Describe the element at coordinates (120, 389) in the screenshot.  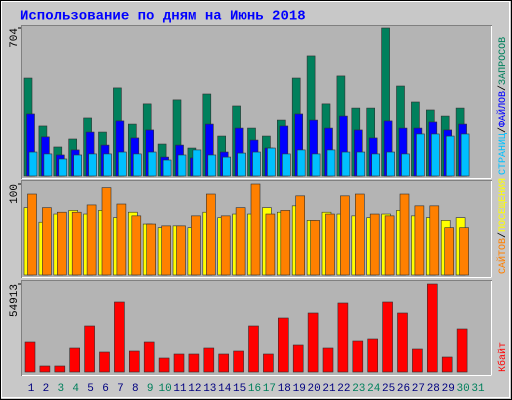
I see `x-tick-label: 7` at that location.